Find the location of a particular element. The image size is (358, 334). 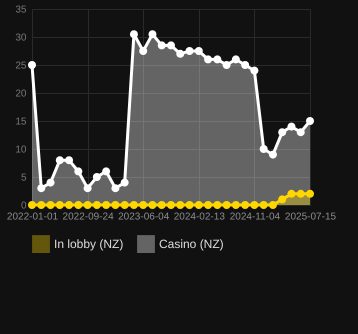

y-tick-label: 15 is located at coordinates (21, 122).